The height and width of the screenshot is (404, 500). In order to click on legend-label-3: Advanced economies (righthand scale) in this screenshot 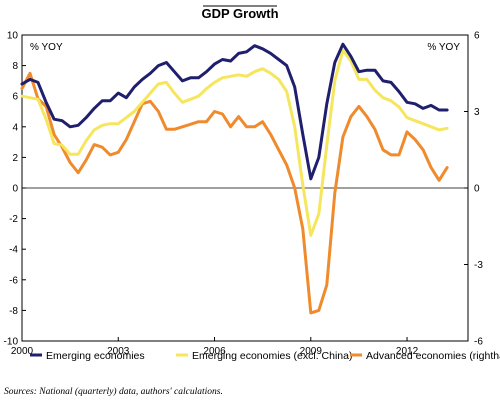, I will do `click(433, 356)`.